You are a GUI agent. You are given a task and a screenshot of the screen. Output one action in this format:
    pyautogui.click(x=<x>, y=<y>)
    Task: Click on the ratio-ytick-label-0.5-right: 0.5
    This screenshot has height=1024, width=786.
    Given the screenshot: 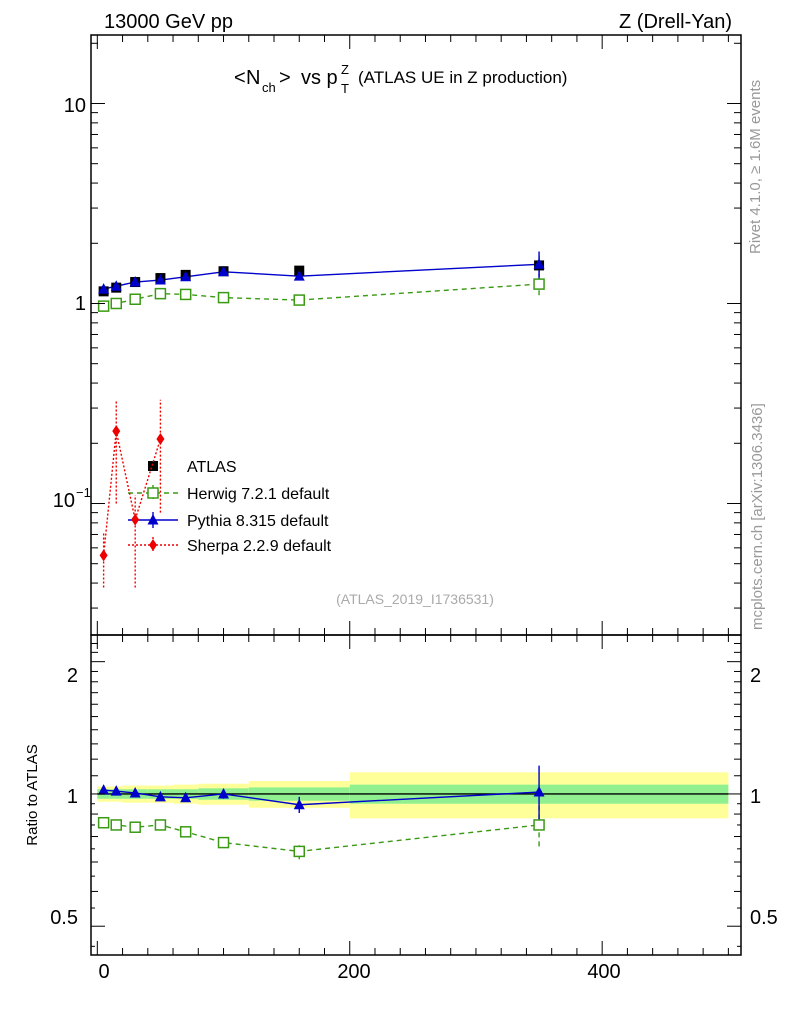 What is the action you would take?
    pyautogui.click(x=764, y=918)
    